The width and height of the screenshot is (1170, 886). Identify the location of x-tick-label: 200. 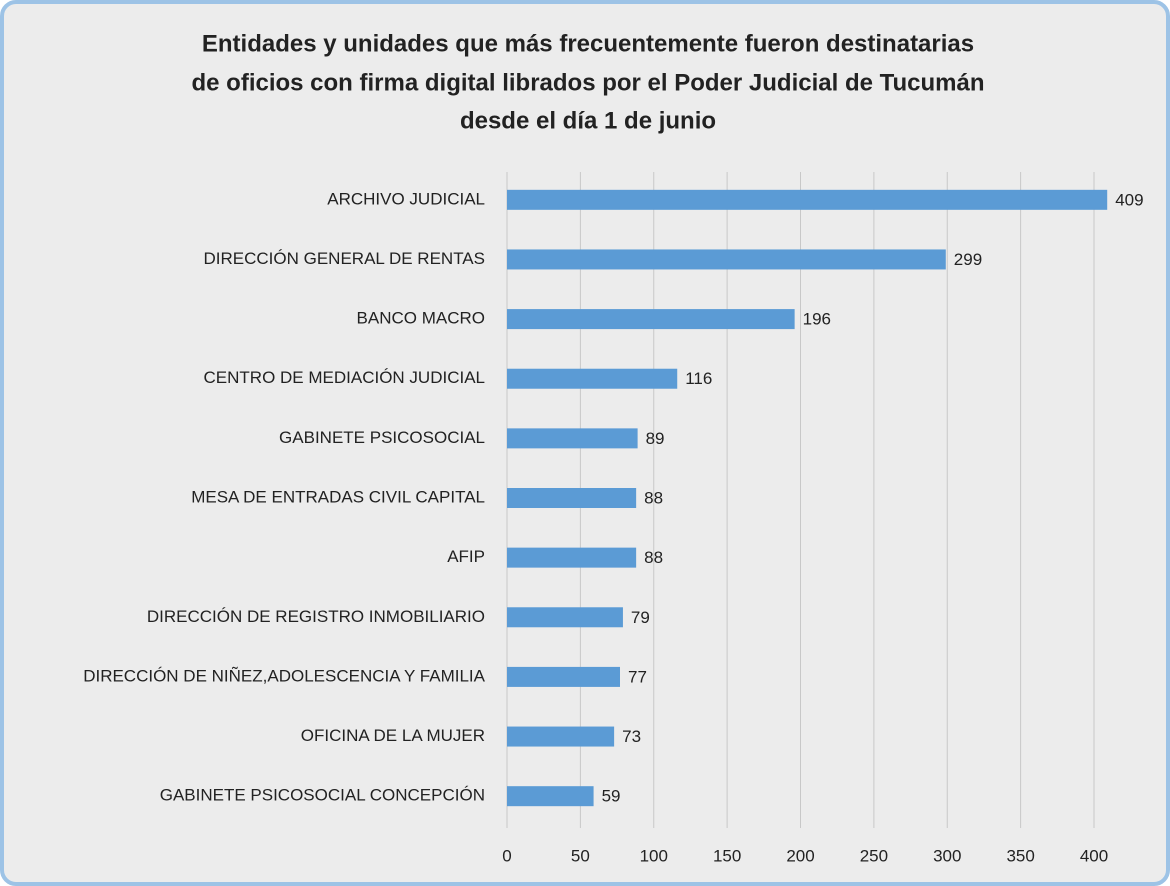
(800, 855).